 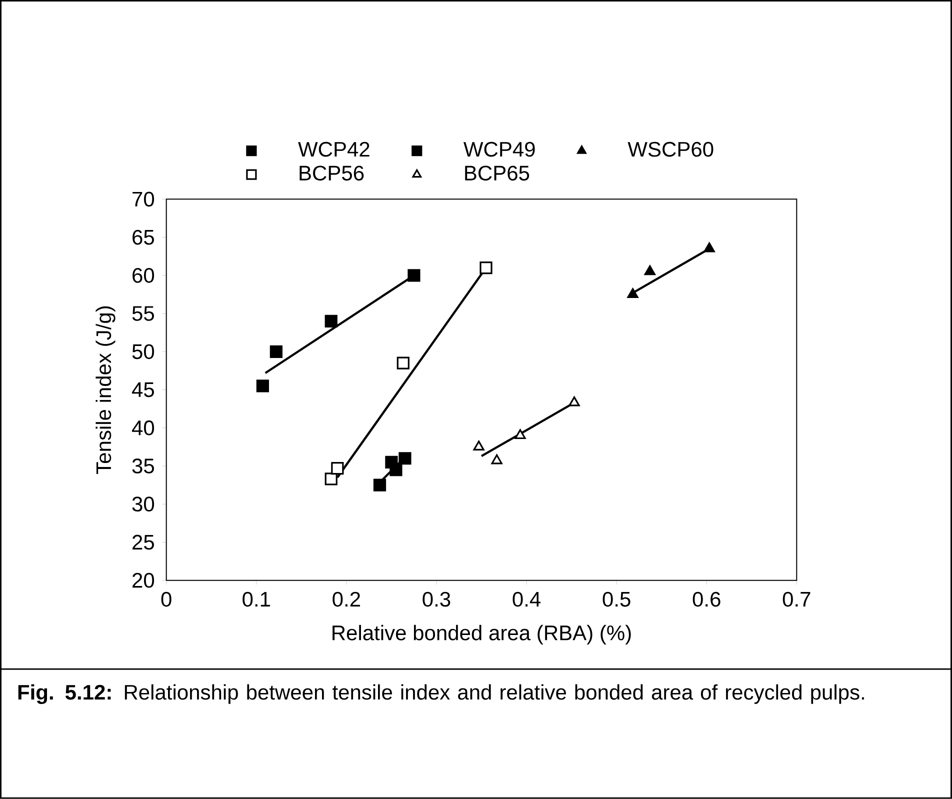 What do you see at coordinates (526, 599) in the screenshot?
I see `x-tick-label: 0.4` at bounding box center [526, 599].